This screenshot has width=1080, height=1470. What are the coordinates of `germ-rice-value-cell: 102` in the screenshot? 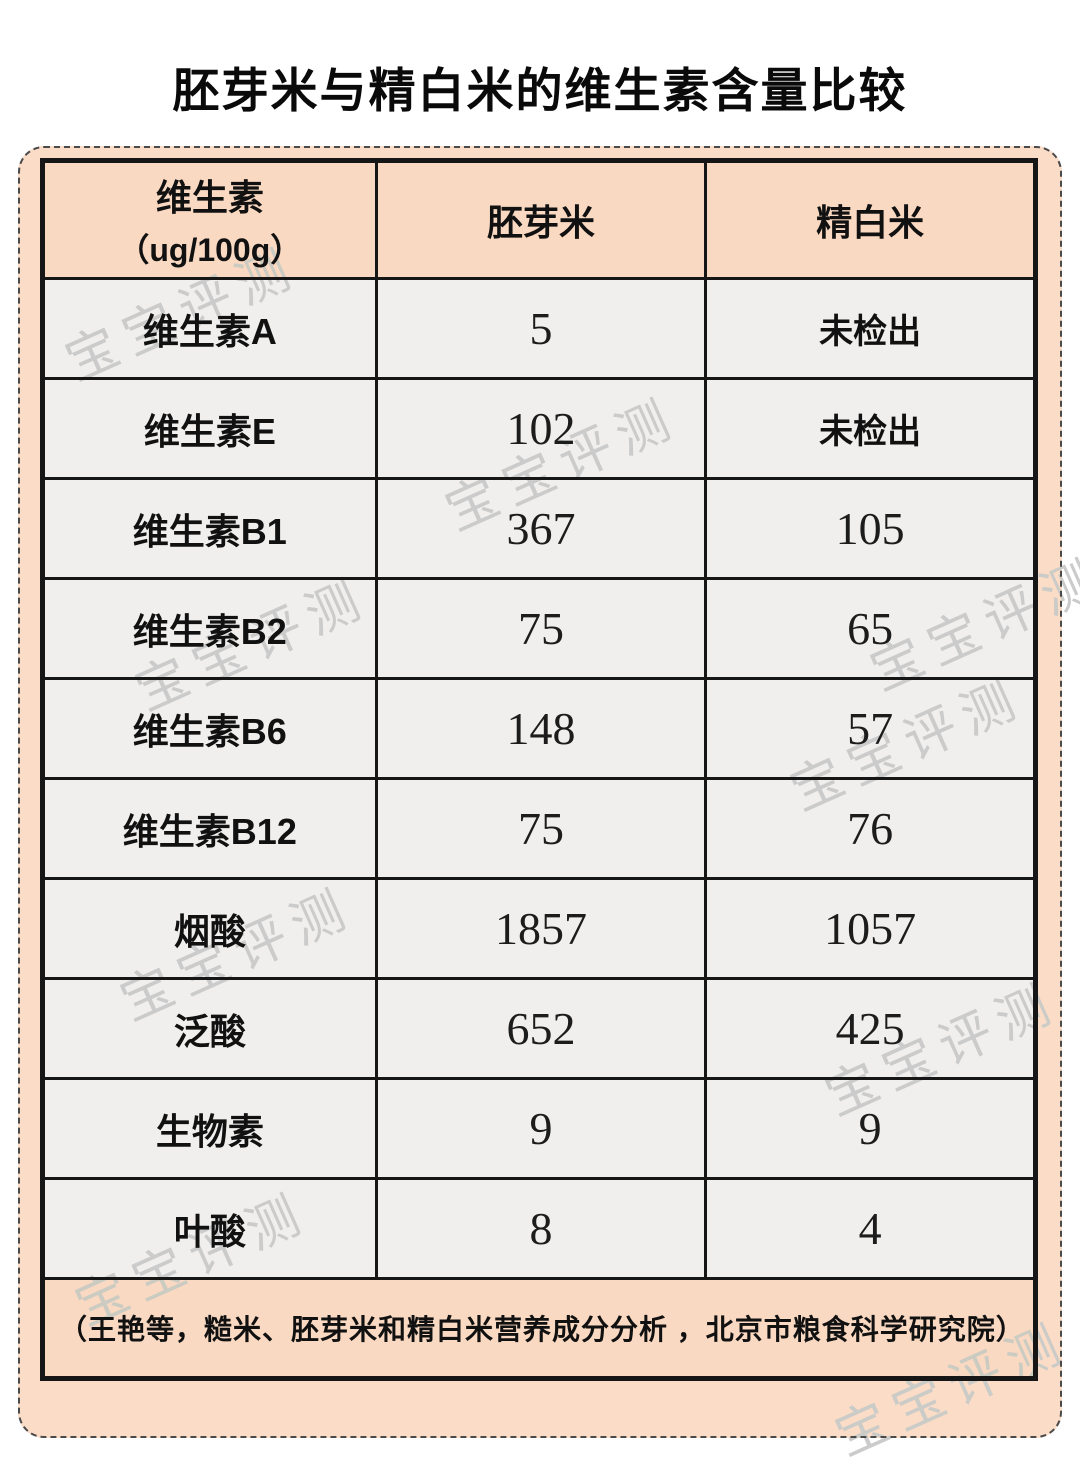 It's located at (541, 428).